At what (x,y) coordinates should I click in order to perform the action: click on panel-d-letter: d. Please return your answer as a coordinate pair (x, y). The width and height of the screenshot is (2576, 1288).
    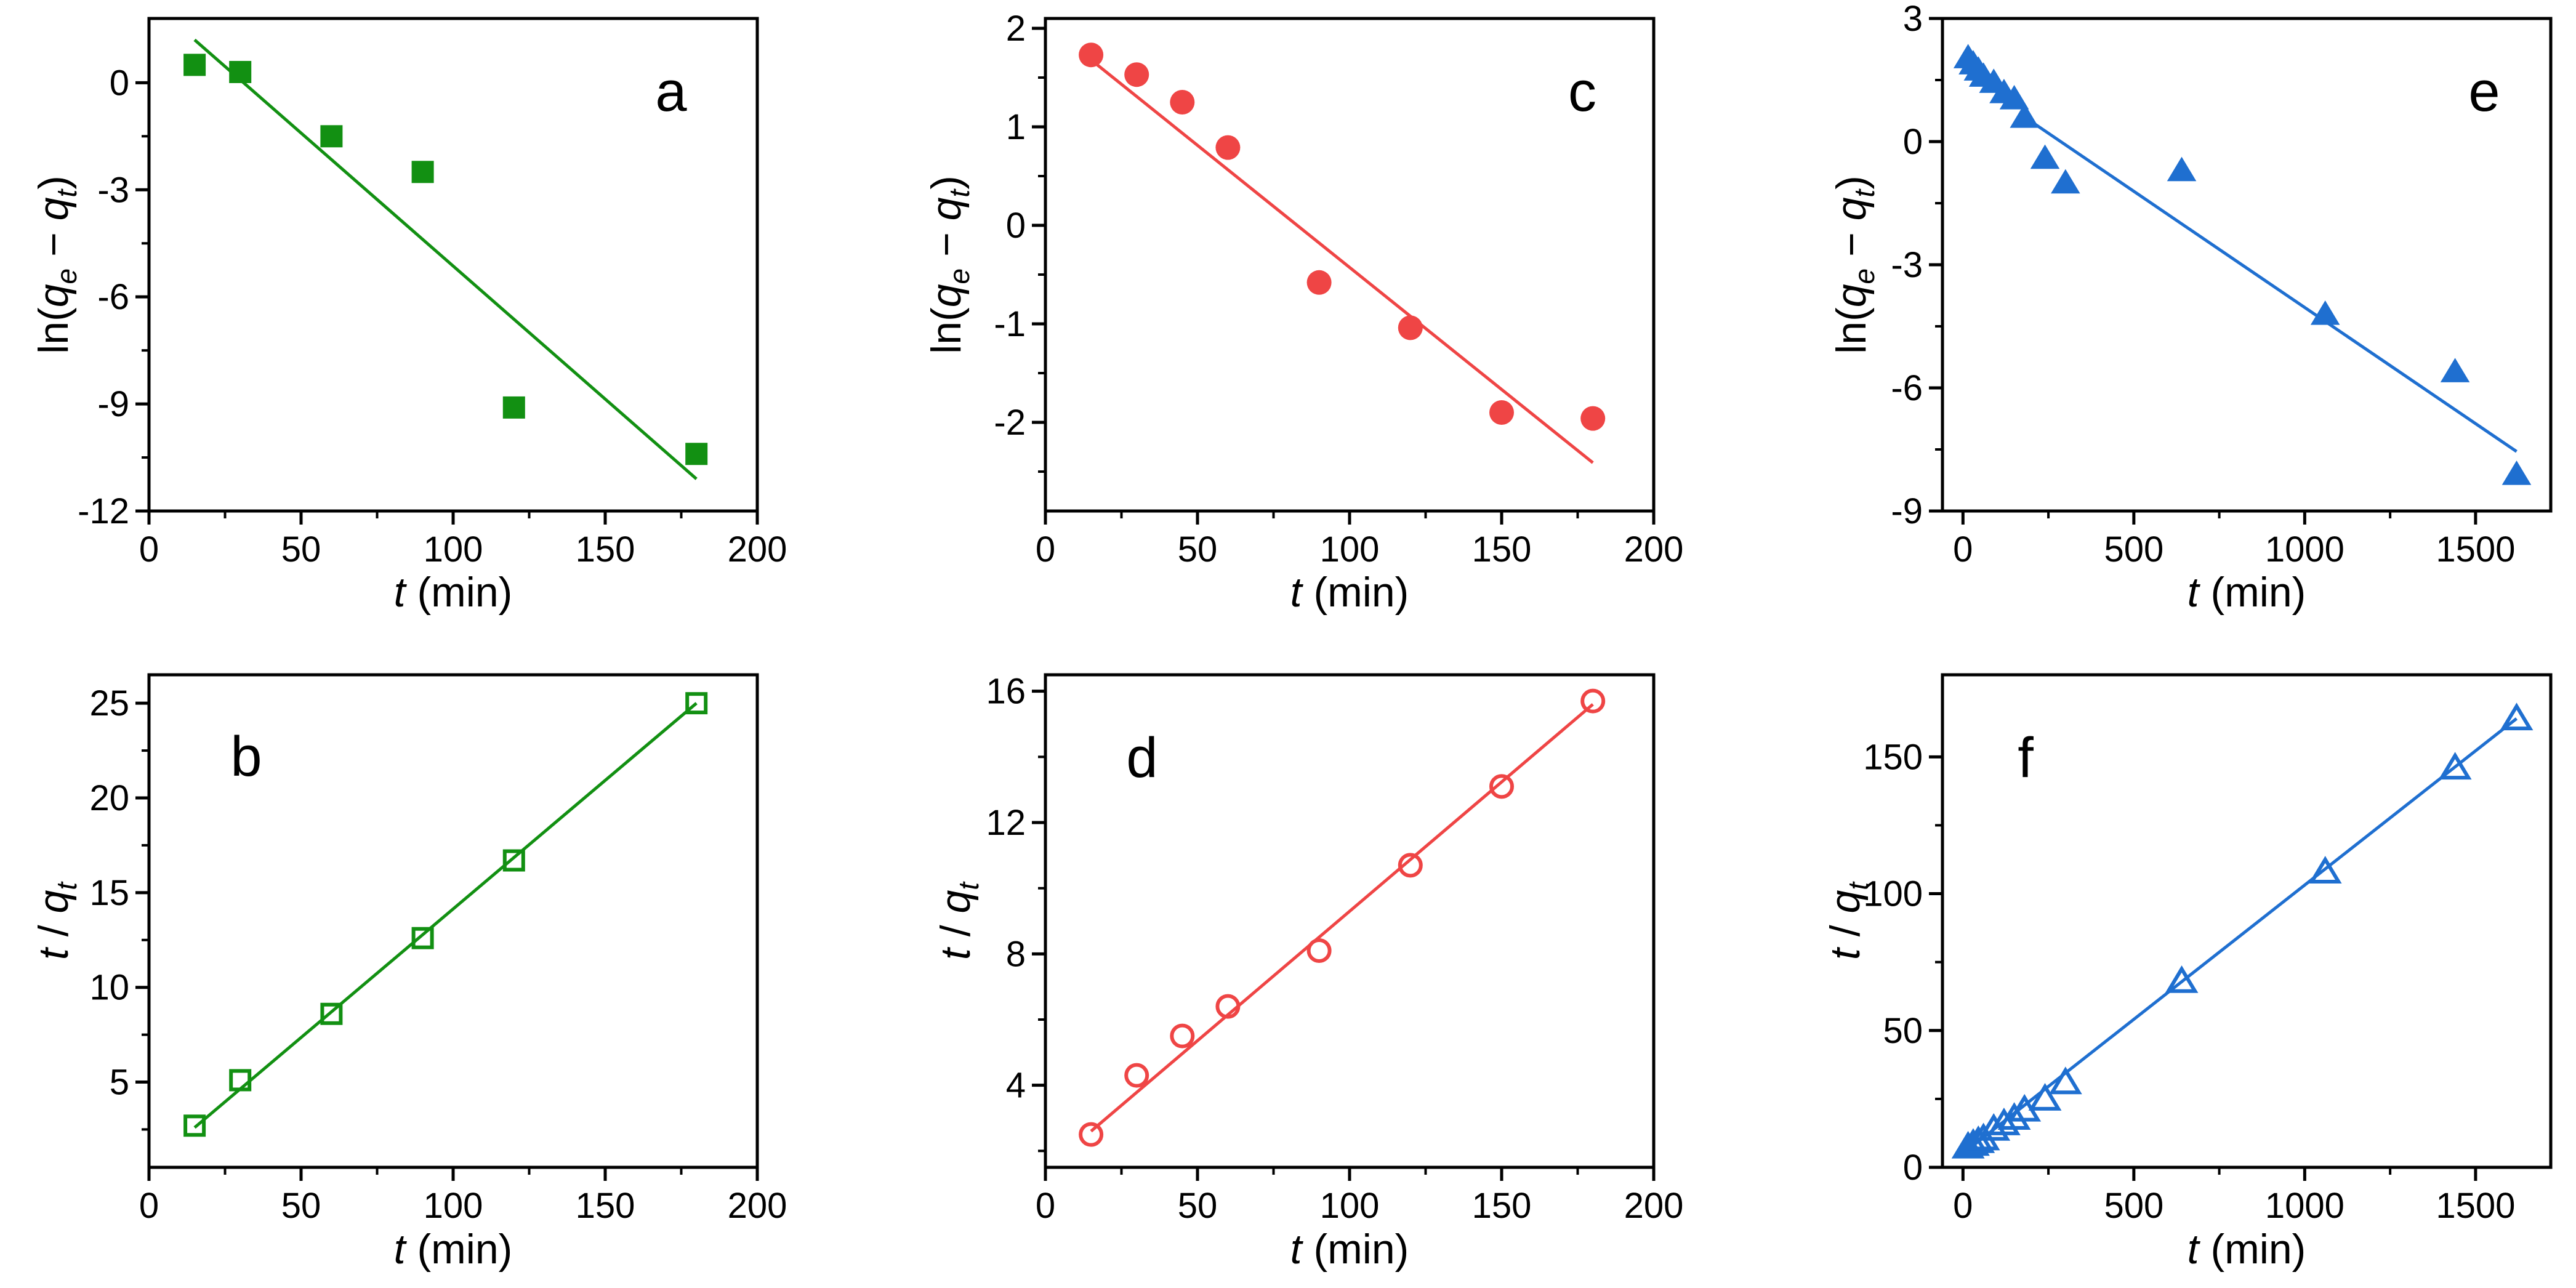
    Looking at the image, I should click on (1141, 758).